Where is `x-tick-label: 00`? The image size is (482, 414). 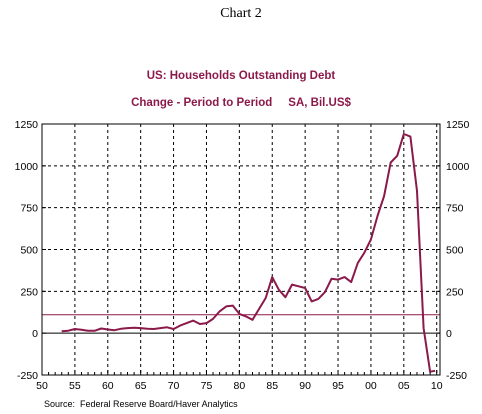
x-tick-label: 00 is located at coordinates (371, 386).